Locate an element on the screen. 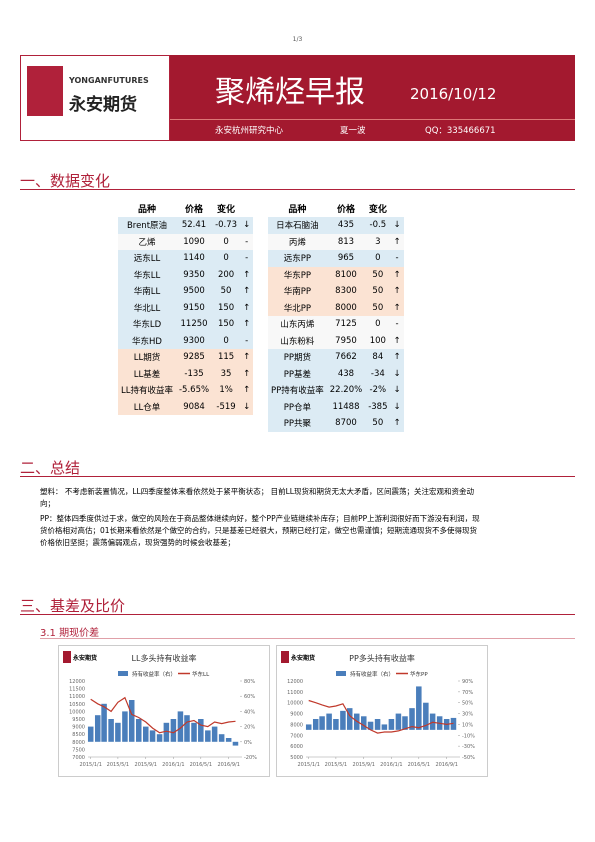 The width and height of the screenshot is (595, 842). table-row: LL仓单 9084 -519 ↓ is located at coordinates (186, 406).